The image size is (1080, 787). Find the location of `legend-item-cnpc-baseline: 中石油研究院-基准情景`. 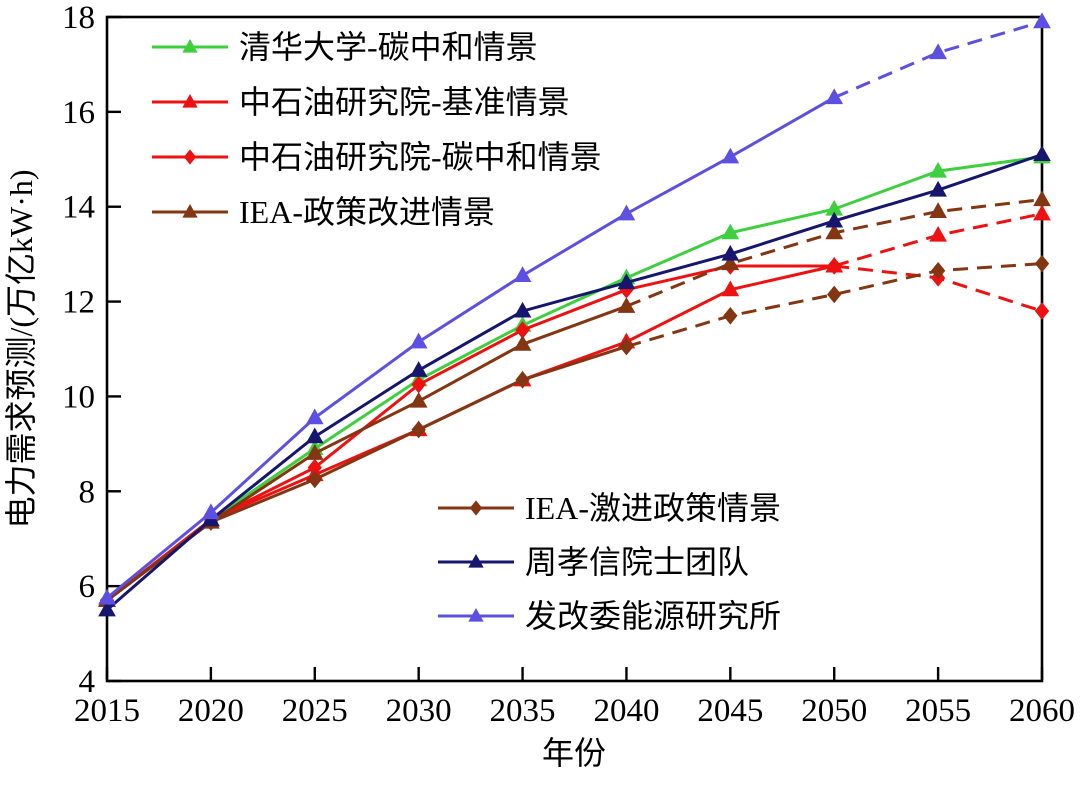

legend-item-cnpc-baseline: 中石油研究院-基准情景 is located at coordinates (376, 101).